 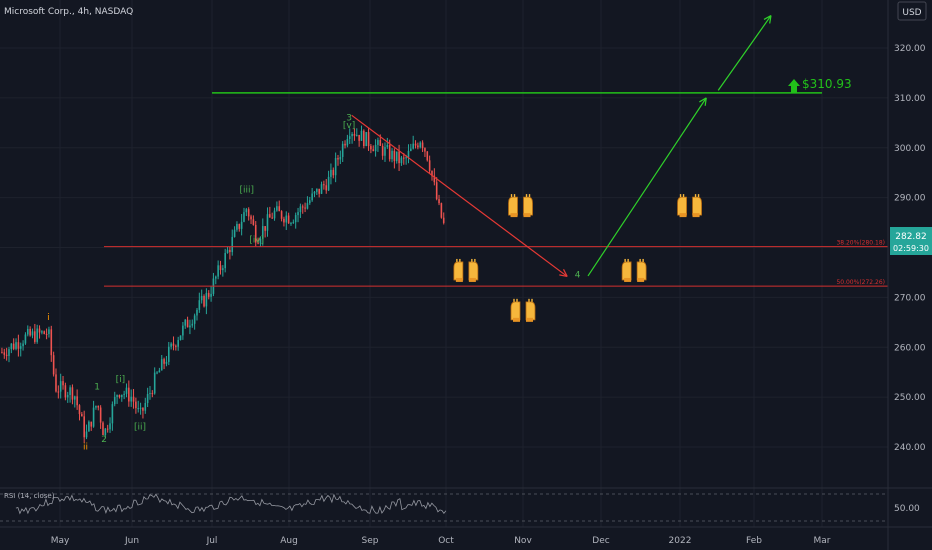 What do you see at coordinates (29, 496) in the screenshot?
I see `rsi-label: RSI (14, close)` at bounding box center [29, 496].